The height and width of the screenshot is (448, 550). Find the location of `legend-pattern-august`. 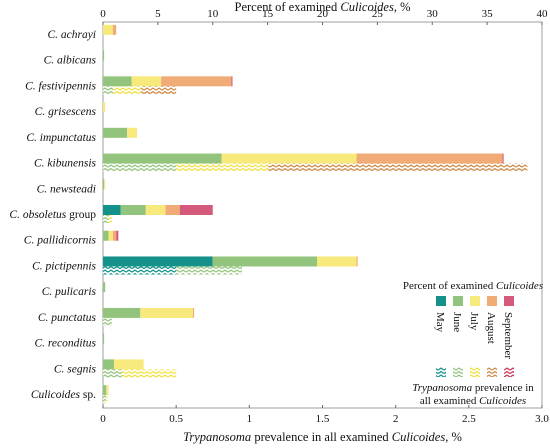

legend-pattern-august is located at coordinates (492, 372).